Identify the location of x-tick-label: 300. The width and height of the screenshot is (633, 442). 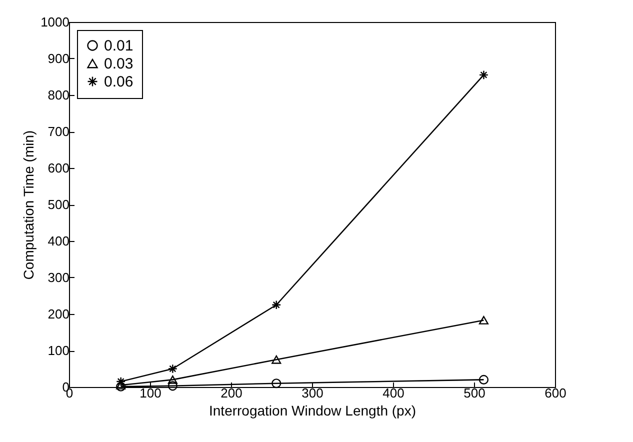
(313, 393).